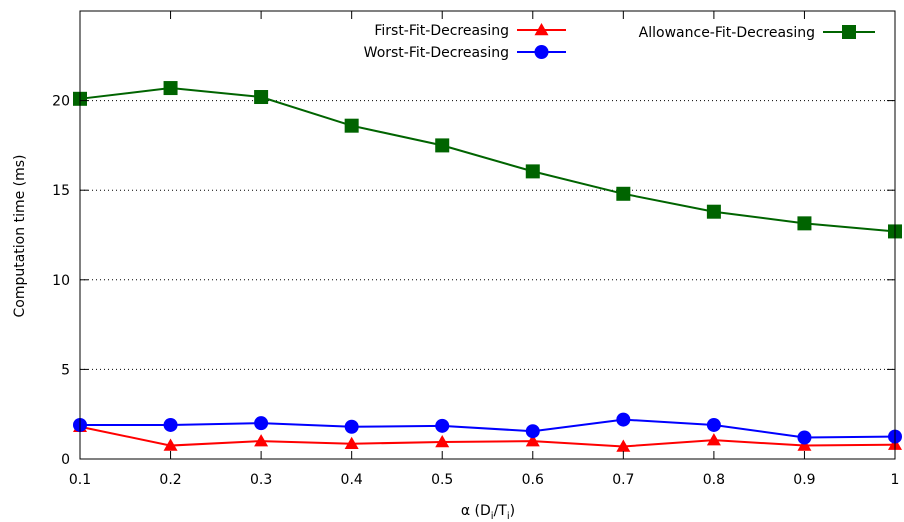 The width and height of the screenshot is (904, 522). I want to click on series-circle, so click(487, 428).